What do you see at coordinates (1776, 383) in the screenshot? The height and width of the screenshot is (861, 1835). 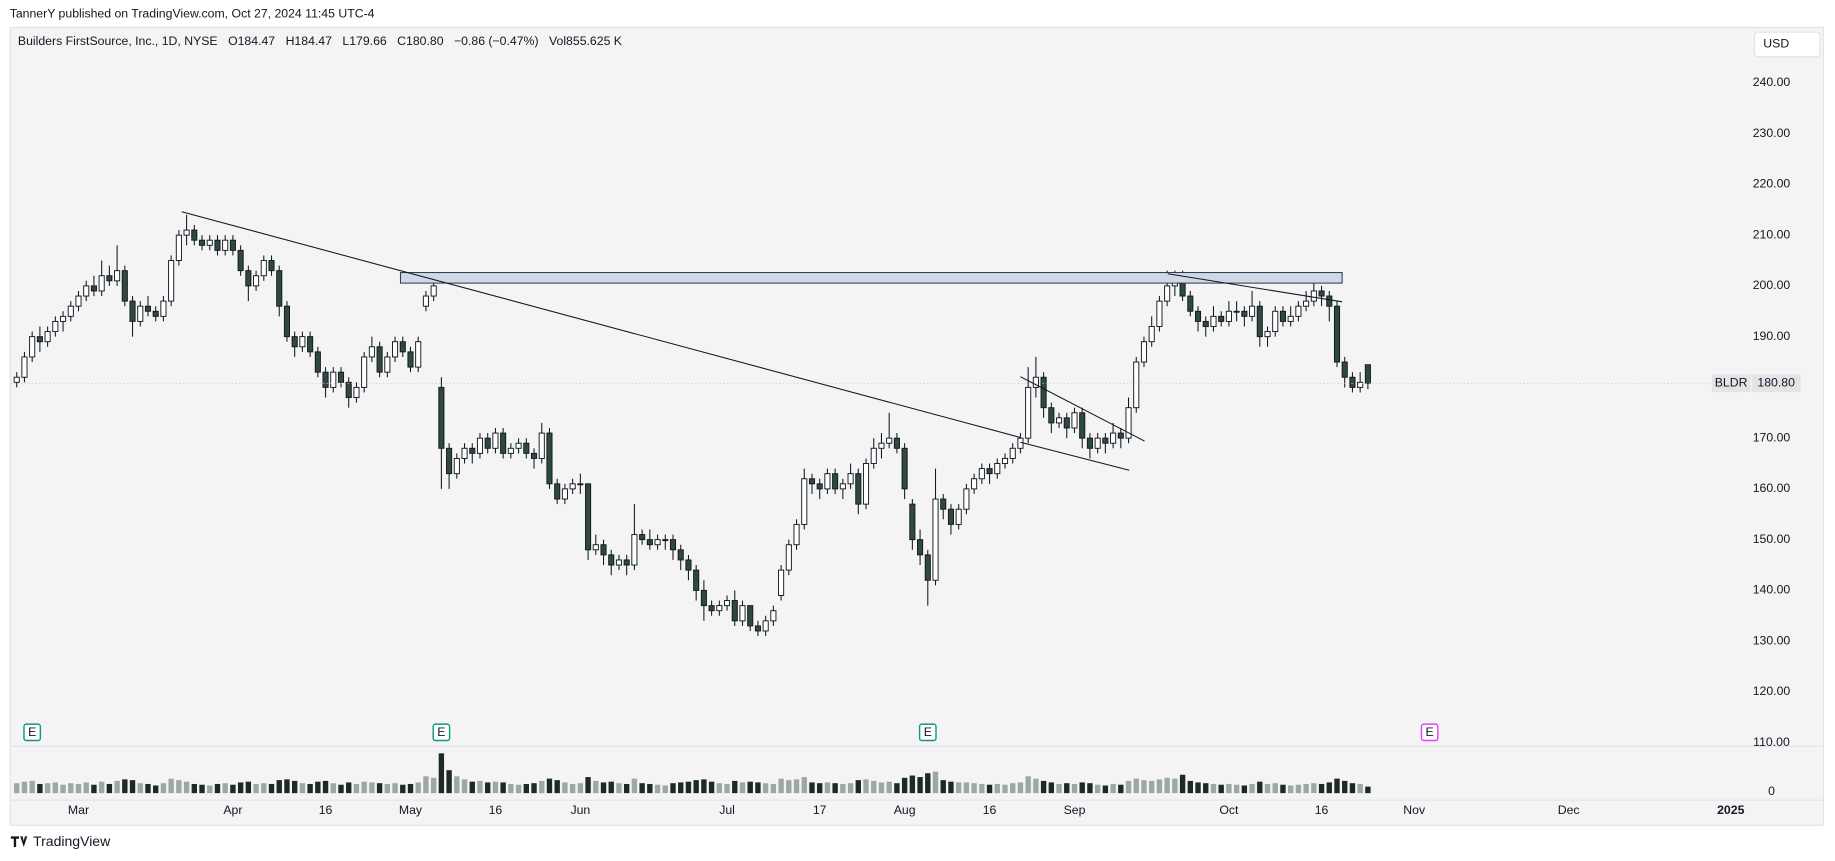 I see `price-tag-label: 180.80` at bounding box center [1776, 383].